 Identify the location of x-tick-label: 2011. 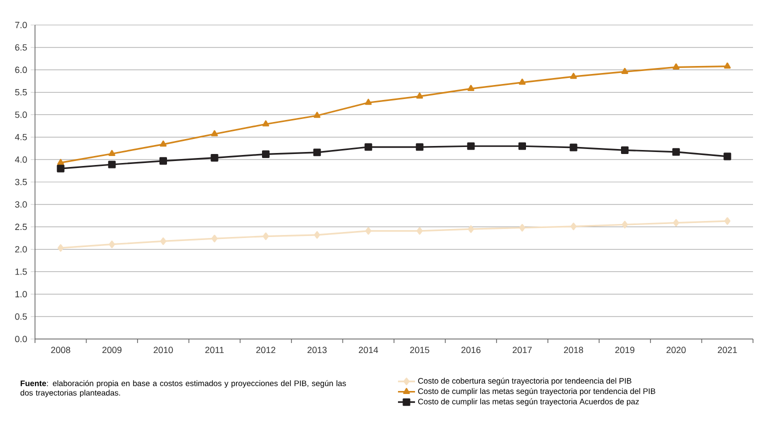
(214, 350).